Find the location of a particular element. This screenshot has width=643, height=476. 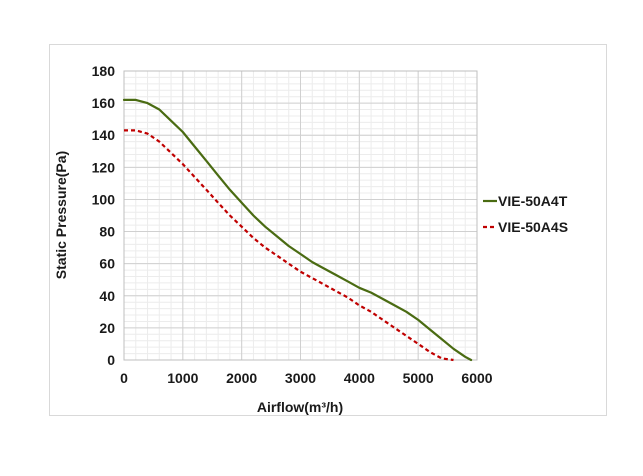

x-tick-label: 4000 is located at coordinates (359, 378).